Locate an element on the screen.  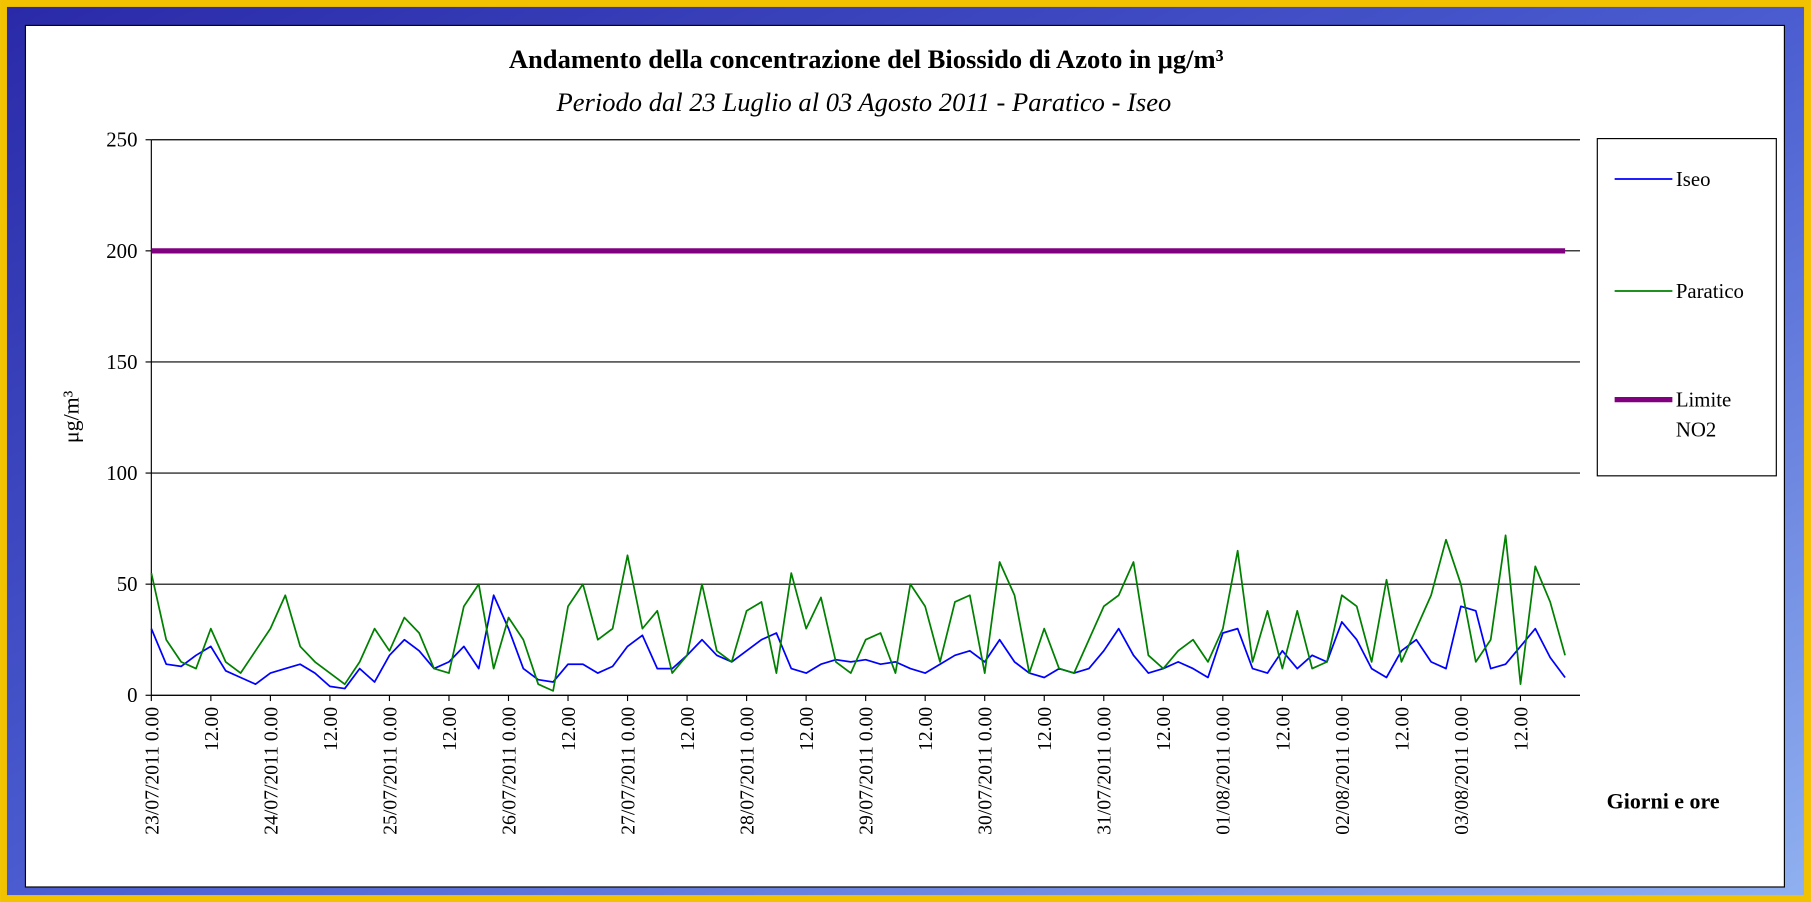
x-tick-label: 01/08/2011 0.00 is located at coordinates (1224, 771).